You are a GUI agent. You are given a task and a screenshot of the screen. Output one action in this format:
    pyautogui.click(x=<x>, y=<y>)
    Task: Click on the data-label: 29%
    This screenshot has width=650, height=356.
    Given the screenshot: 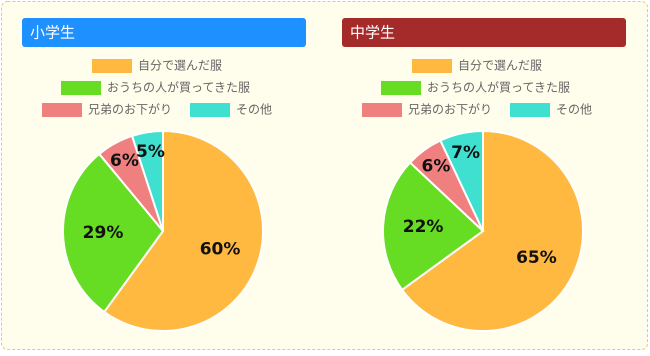 What is the action you would take?
    pyautogui.click(x=103, y=233)
    